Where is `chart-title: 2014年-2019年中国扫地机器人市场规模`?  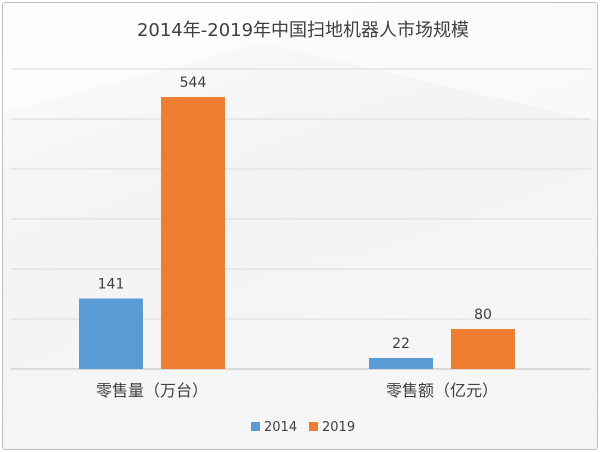 chart-title: 2014年-2019年中国扫地机器人市场规模 is located at coordinates (303, 30).